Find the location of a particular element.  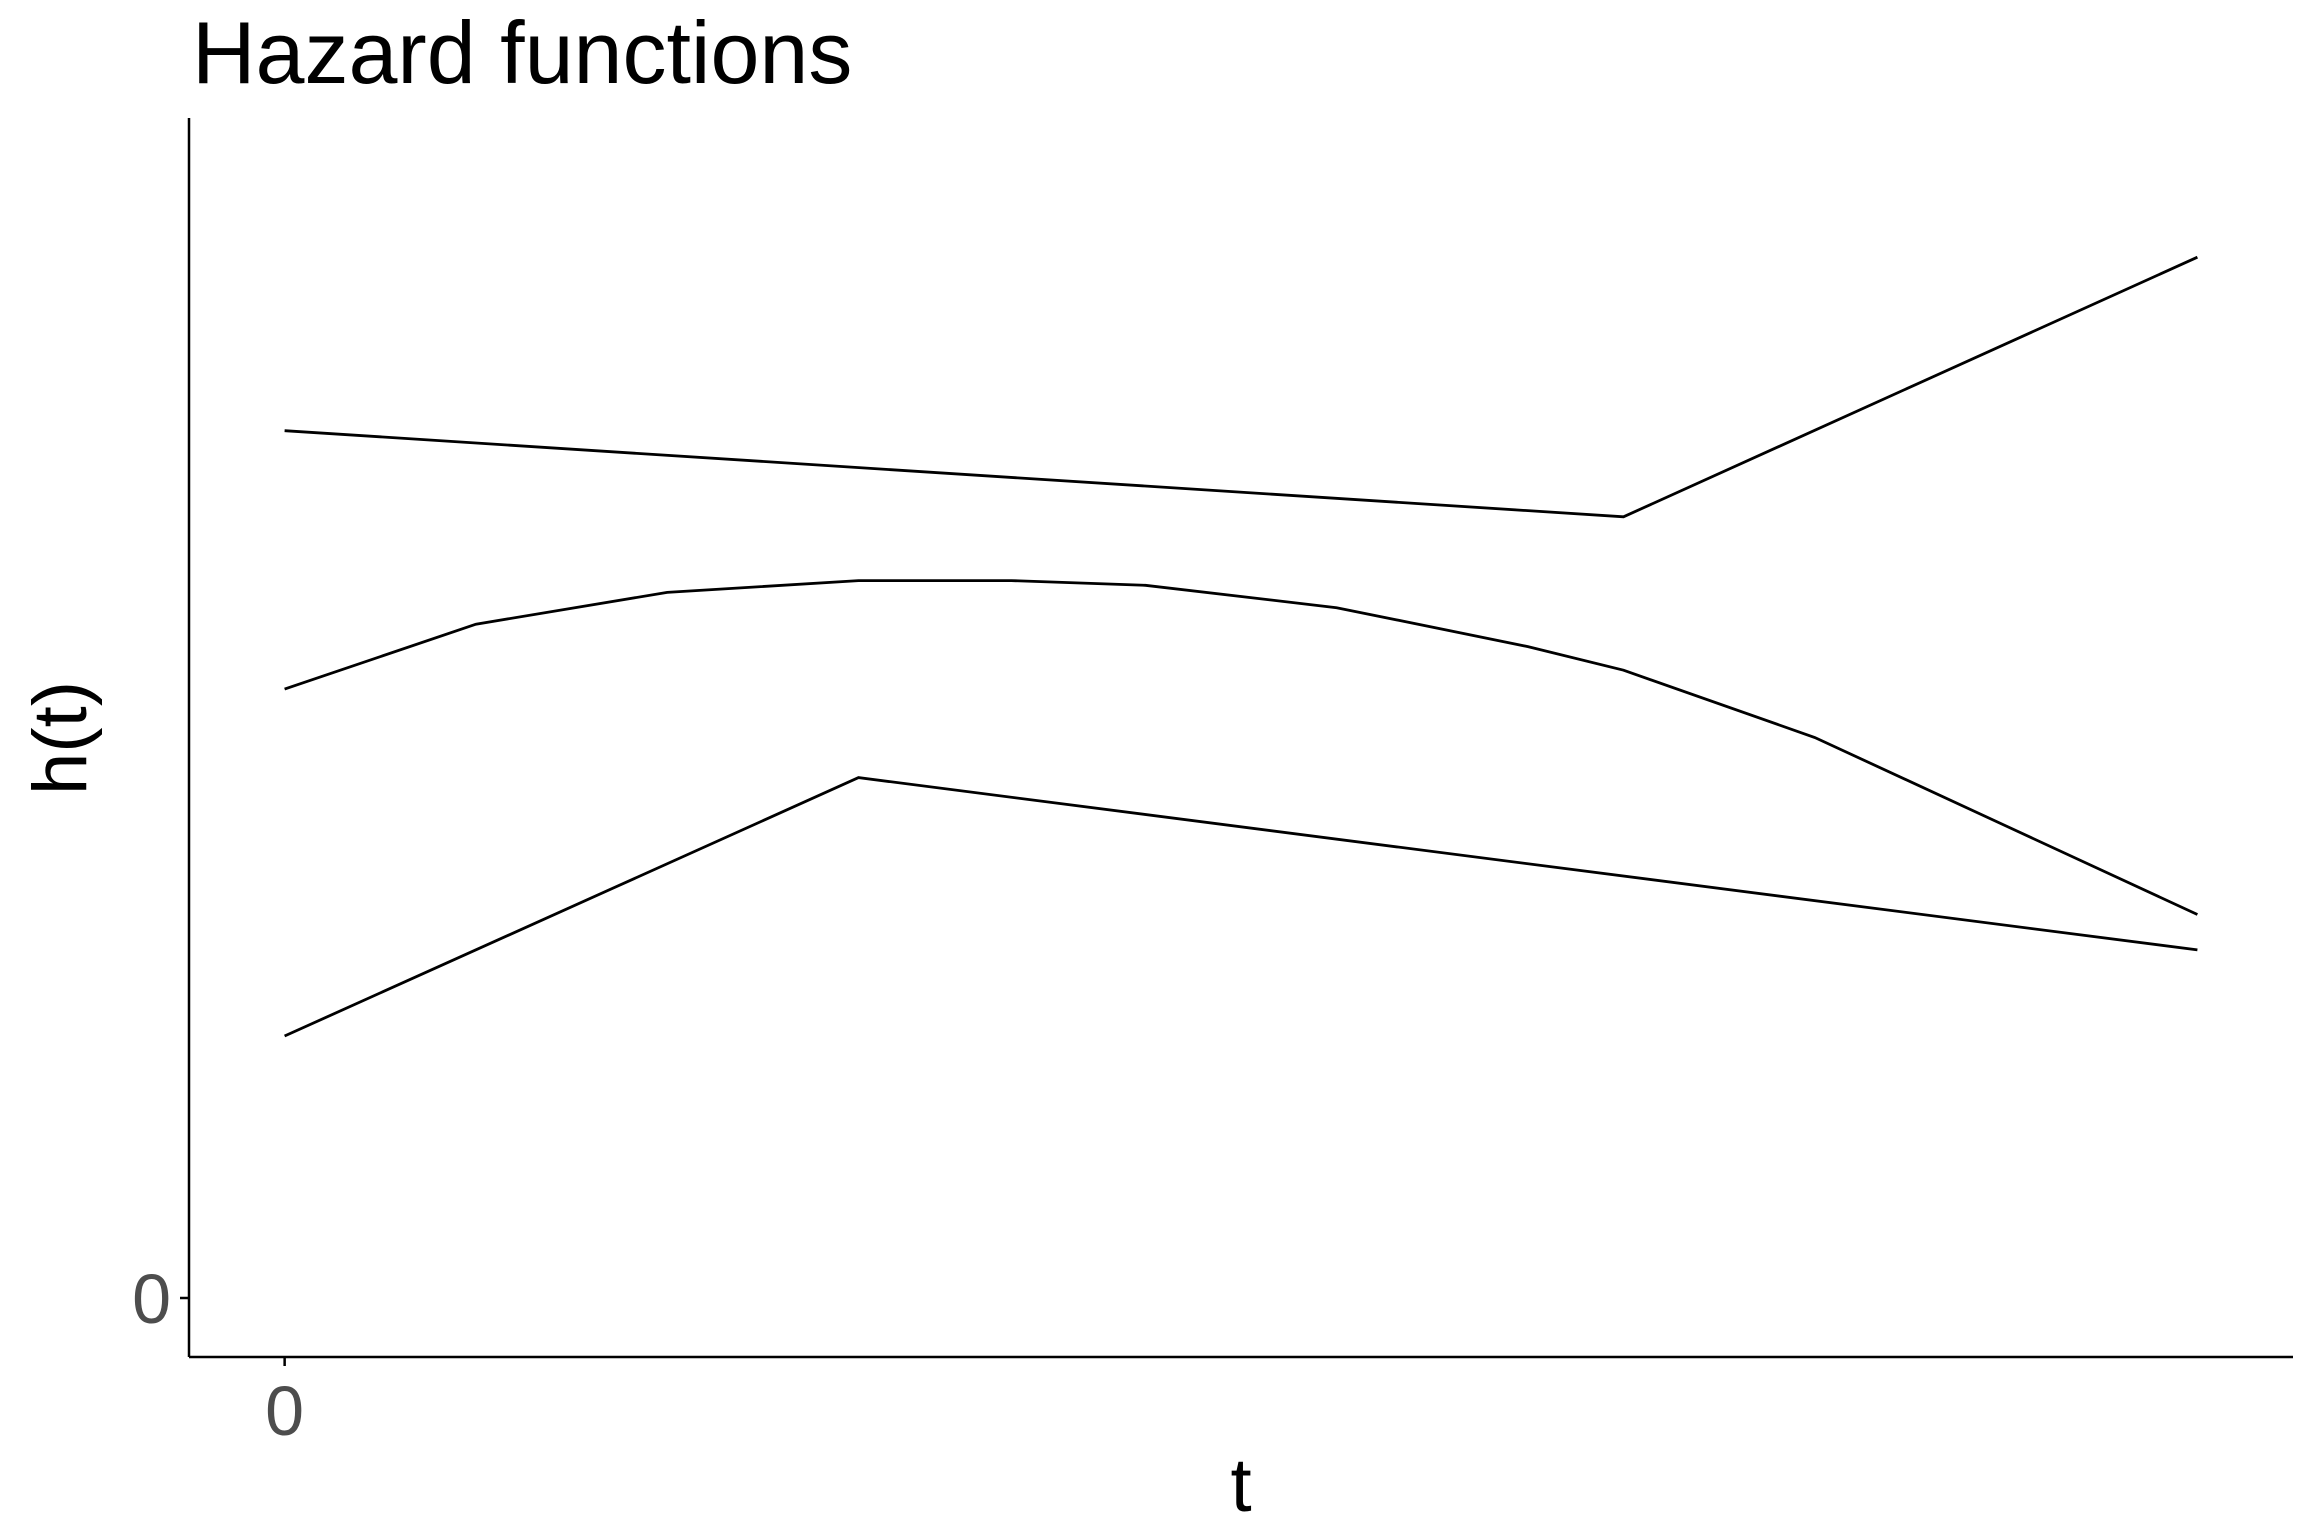

y-axis-label: h(t) is located at coordinates (60, 738).